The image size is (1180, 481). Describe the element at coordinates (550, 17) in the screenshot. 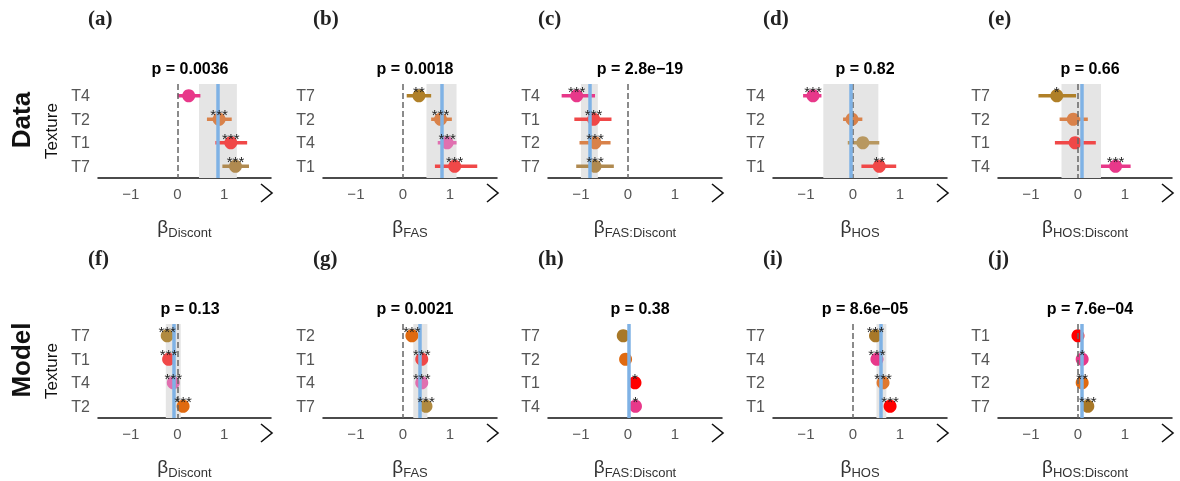

I see `chart-title: (c)` at that location.